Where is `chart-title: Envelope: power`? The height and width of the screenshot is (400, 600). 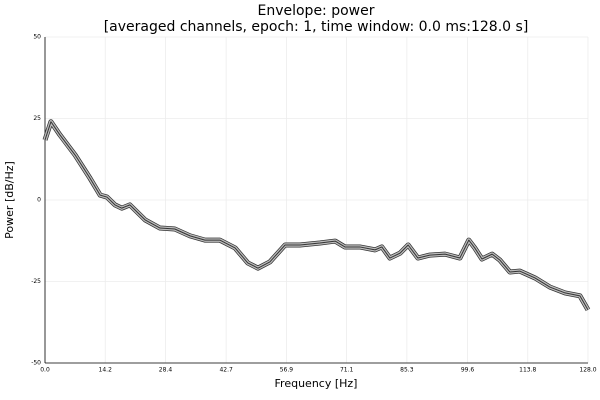 chart-title: Envelope: power is located at coordinates (315, 11).